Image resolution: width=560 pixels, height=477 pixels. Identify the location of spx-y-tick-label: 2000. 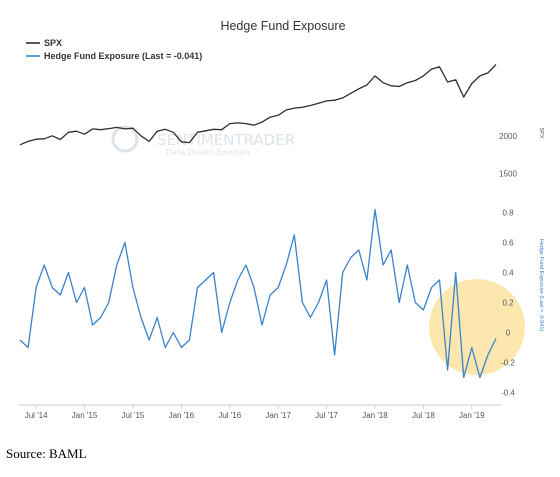
(508, 136).